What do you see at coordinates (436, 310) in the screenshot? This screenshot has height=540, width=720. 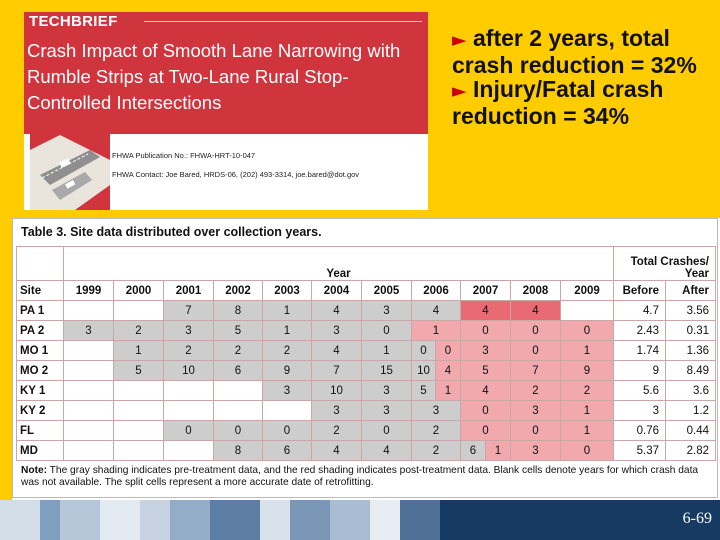 I see `cell-2006: 4` at bounding box center [436, 310].